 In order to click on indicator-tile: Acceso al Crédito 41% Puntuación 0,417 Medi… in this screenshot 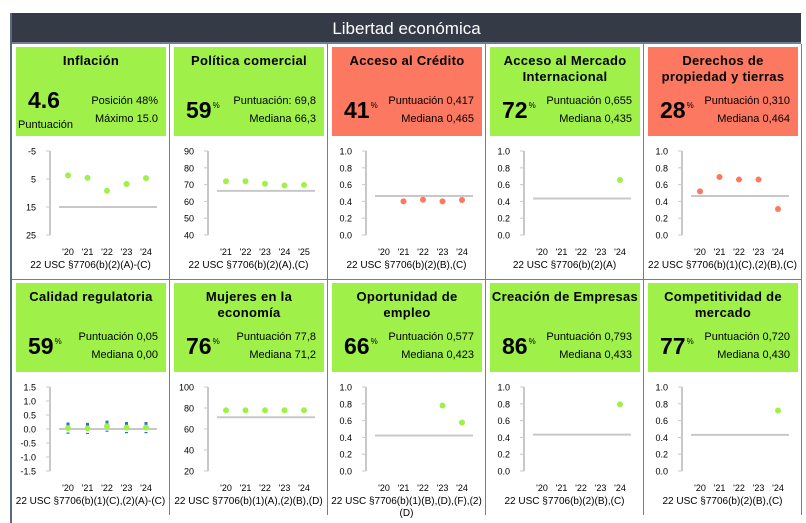, I will do `click(407, 91)`.